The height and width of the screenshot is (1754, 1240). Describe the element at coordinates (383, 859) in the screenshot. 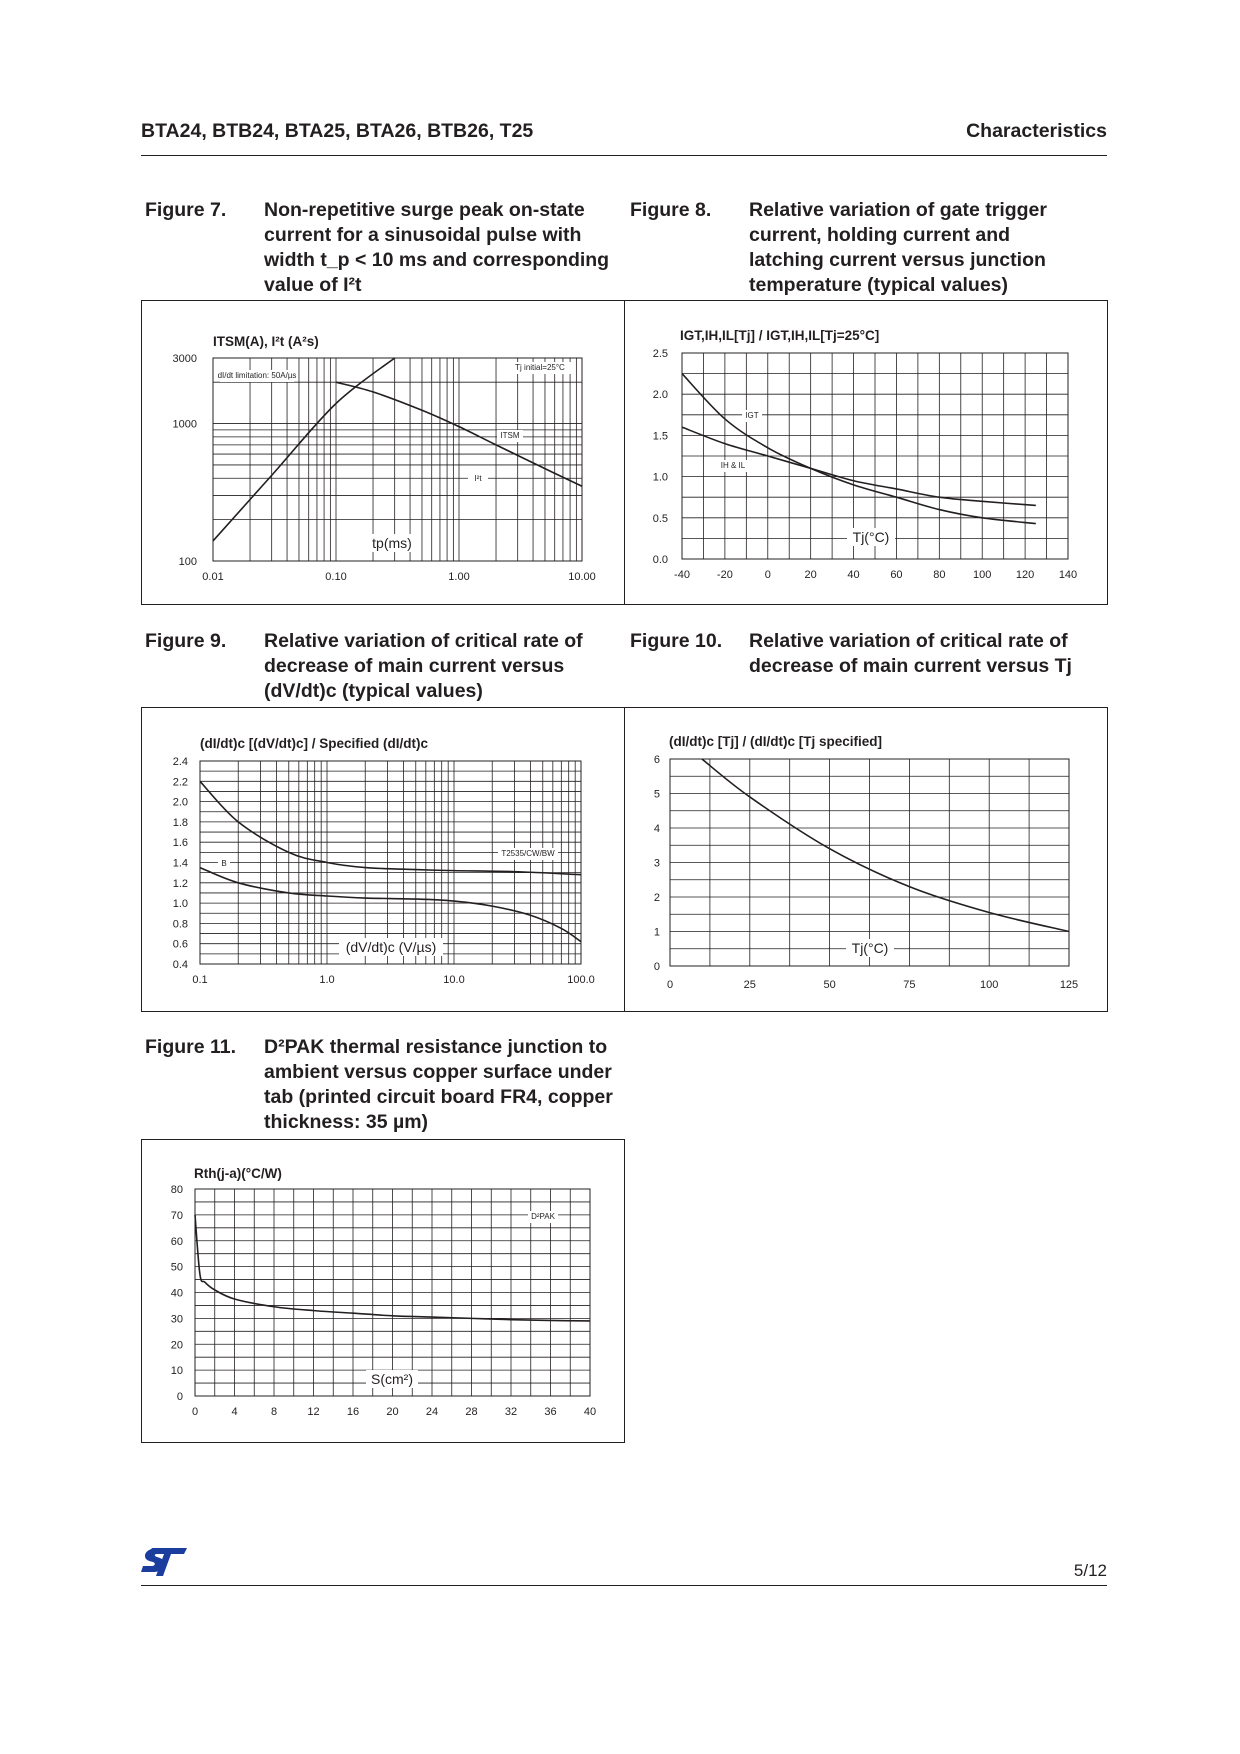

I see `figure-9-frame` at that location.